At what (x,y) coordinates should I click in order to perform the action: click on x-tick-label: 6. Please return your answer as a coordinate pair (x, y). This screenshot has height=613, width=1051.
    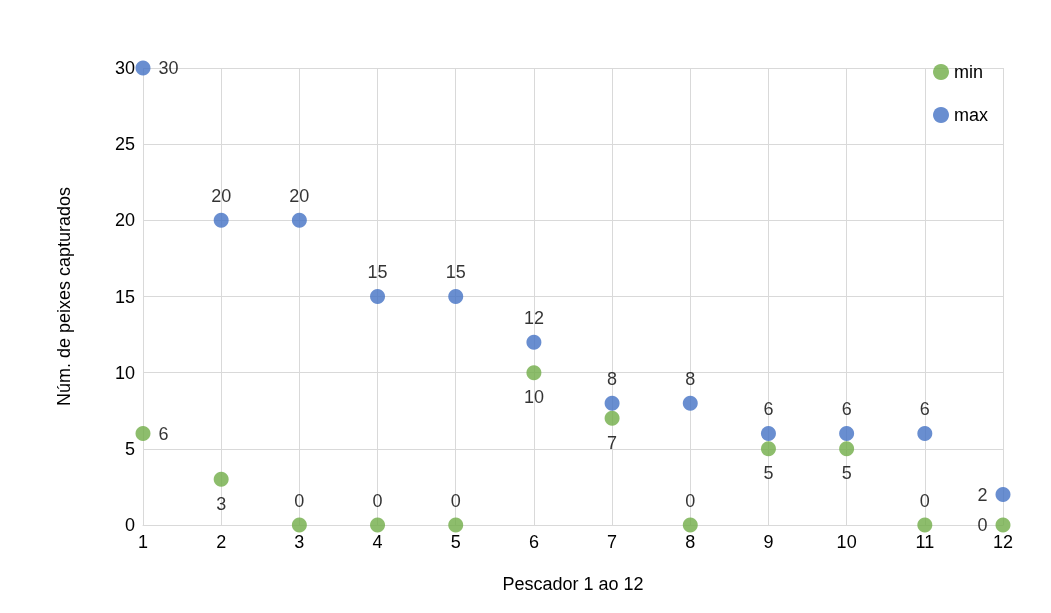
    Looking at the image, I should click on (533, 542).